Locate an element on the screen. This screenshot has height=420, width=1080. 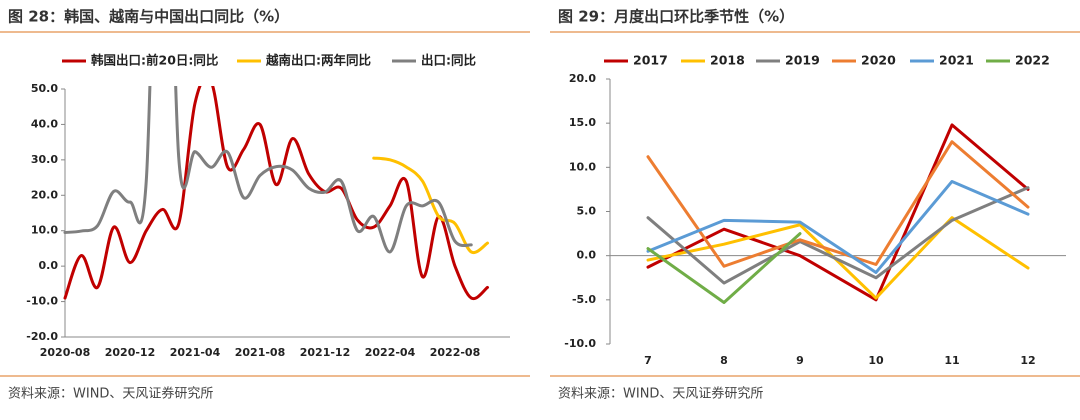
legend-label: 2018 is located at coordinates (727, 60).